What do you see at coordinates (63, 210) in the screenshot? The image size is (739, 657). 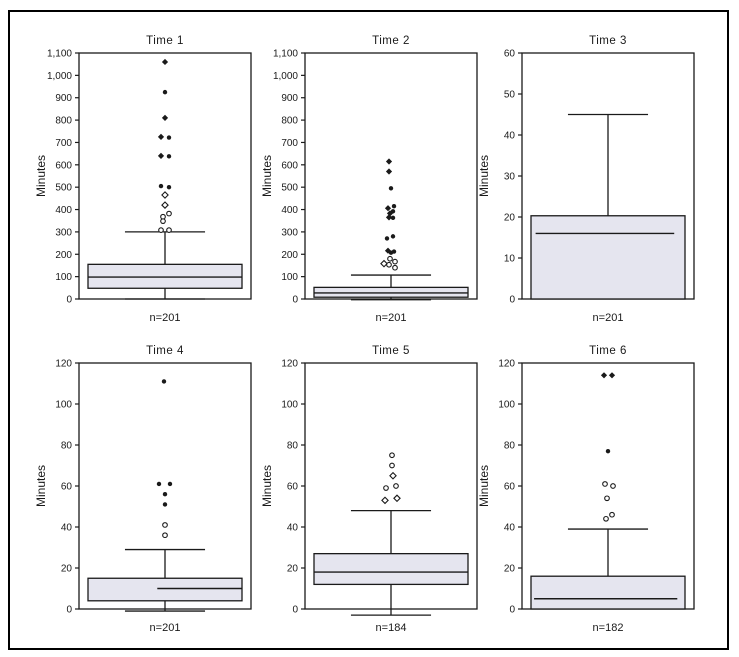 I see `y-tick-label: 400` at bounding box center [63, 210].